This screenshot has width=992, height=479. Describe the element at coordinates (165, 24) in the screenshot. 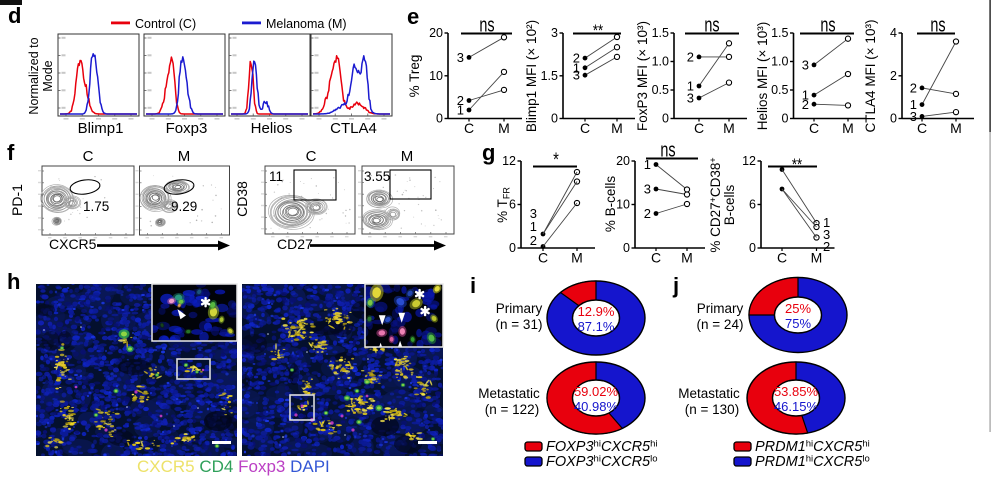

I see `svg-text: Control (C)` at that location.